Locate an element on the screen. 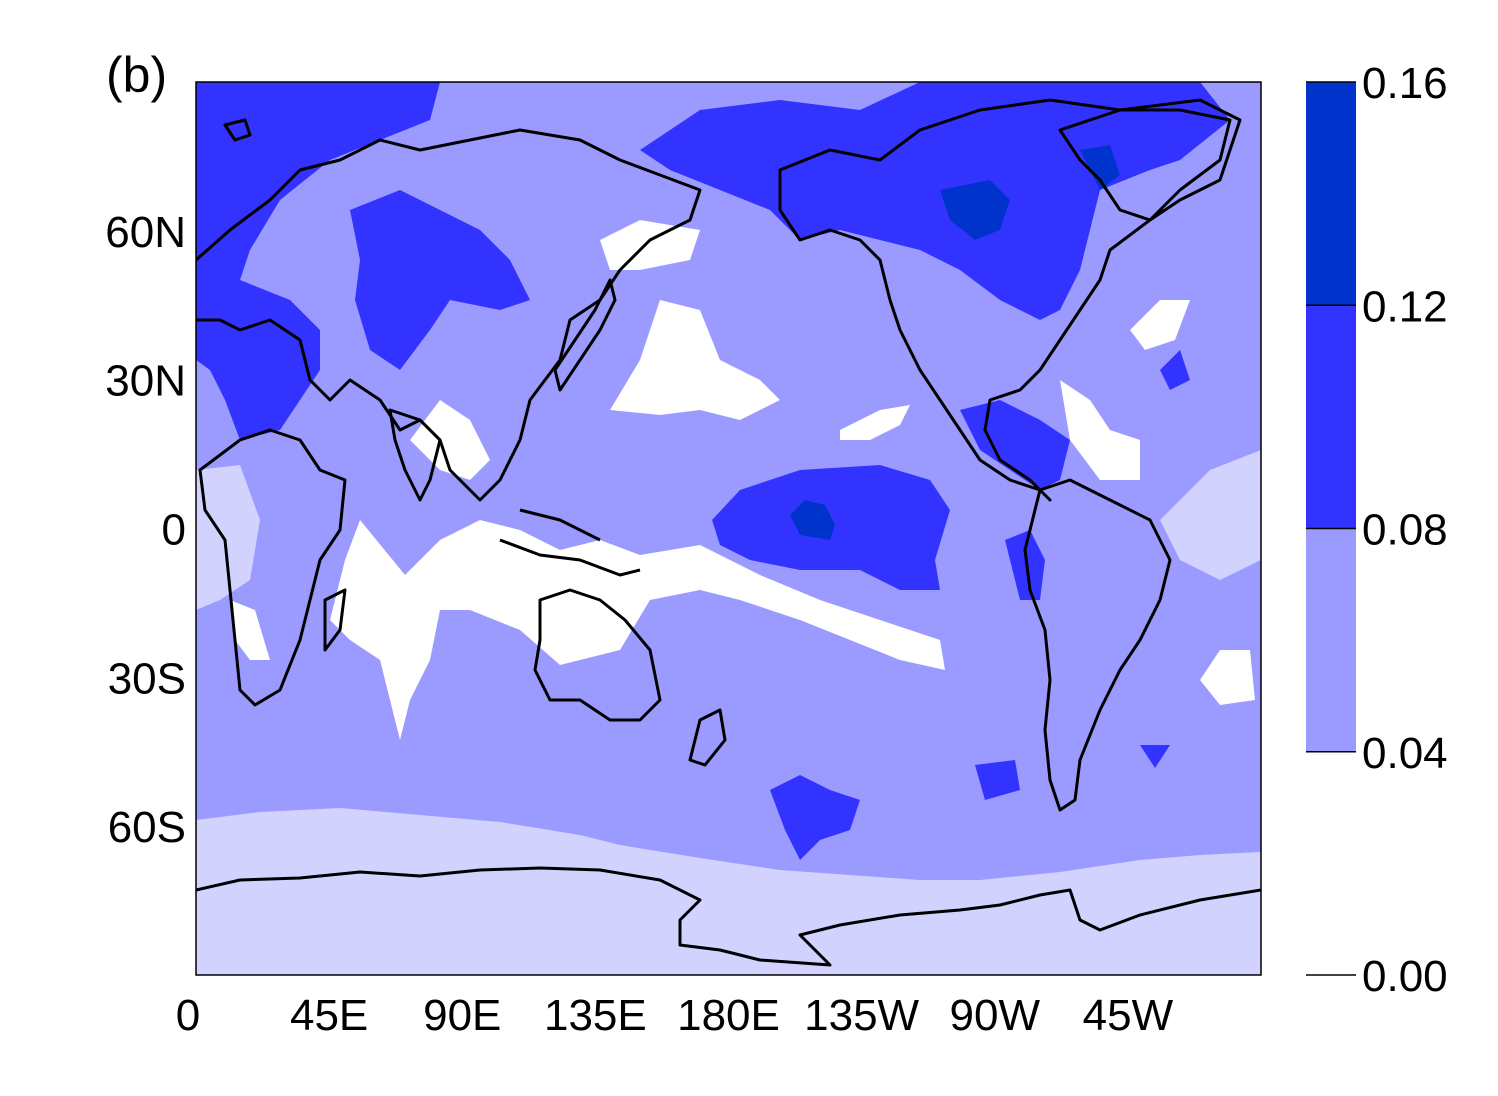  contour-blue-sa is located at coordinates (1025, 565).